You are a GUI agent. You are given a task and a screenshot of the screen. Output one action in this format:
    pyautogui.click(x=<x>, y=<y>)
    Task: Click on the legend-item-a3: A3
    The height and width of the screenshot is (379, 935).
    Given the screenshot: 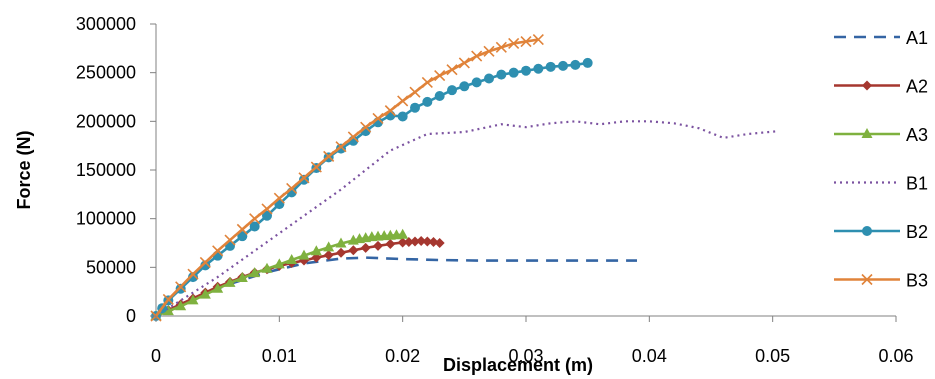 What is the action you would take?
    pyautogui.click(x=881, y=135)
    